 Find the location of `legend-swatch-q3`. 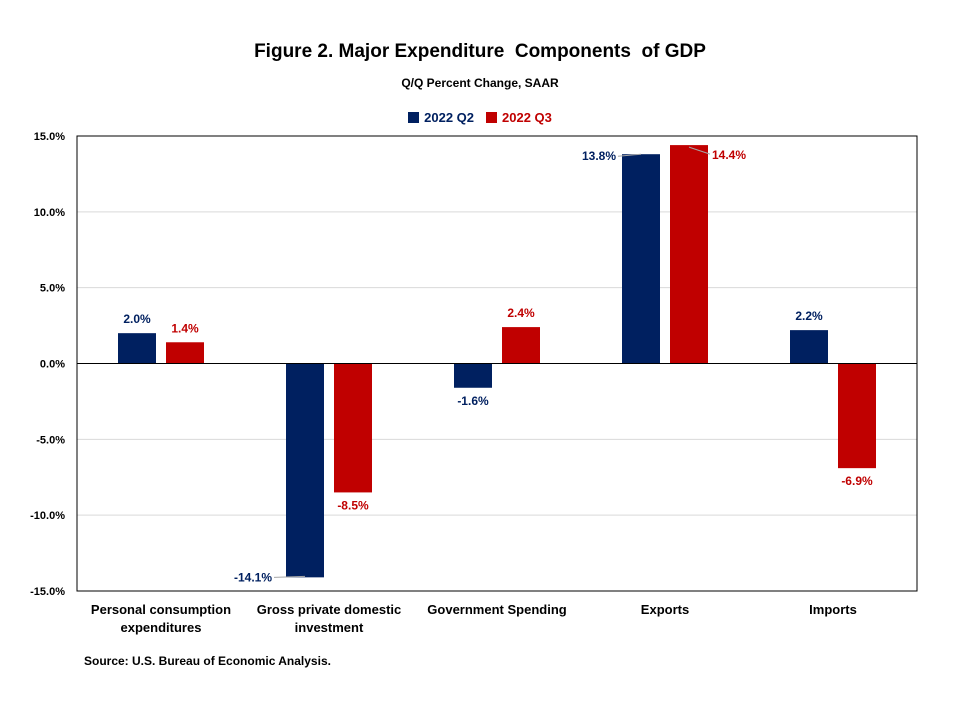

legend-swatch-q3 is located at coordinates (491, 117).